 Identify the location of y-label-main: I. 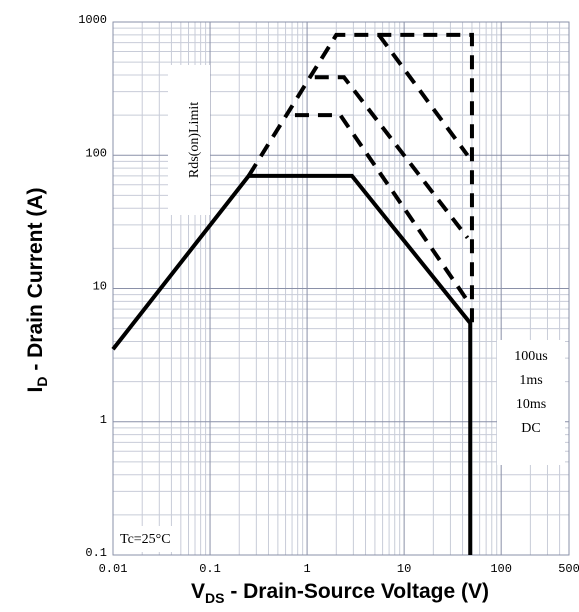
(35, 390).